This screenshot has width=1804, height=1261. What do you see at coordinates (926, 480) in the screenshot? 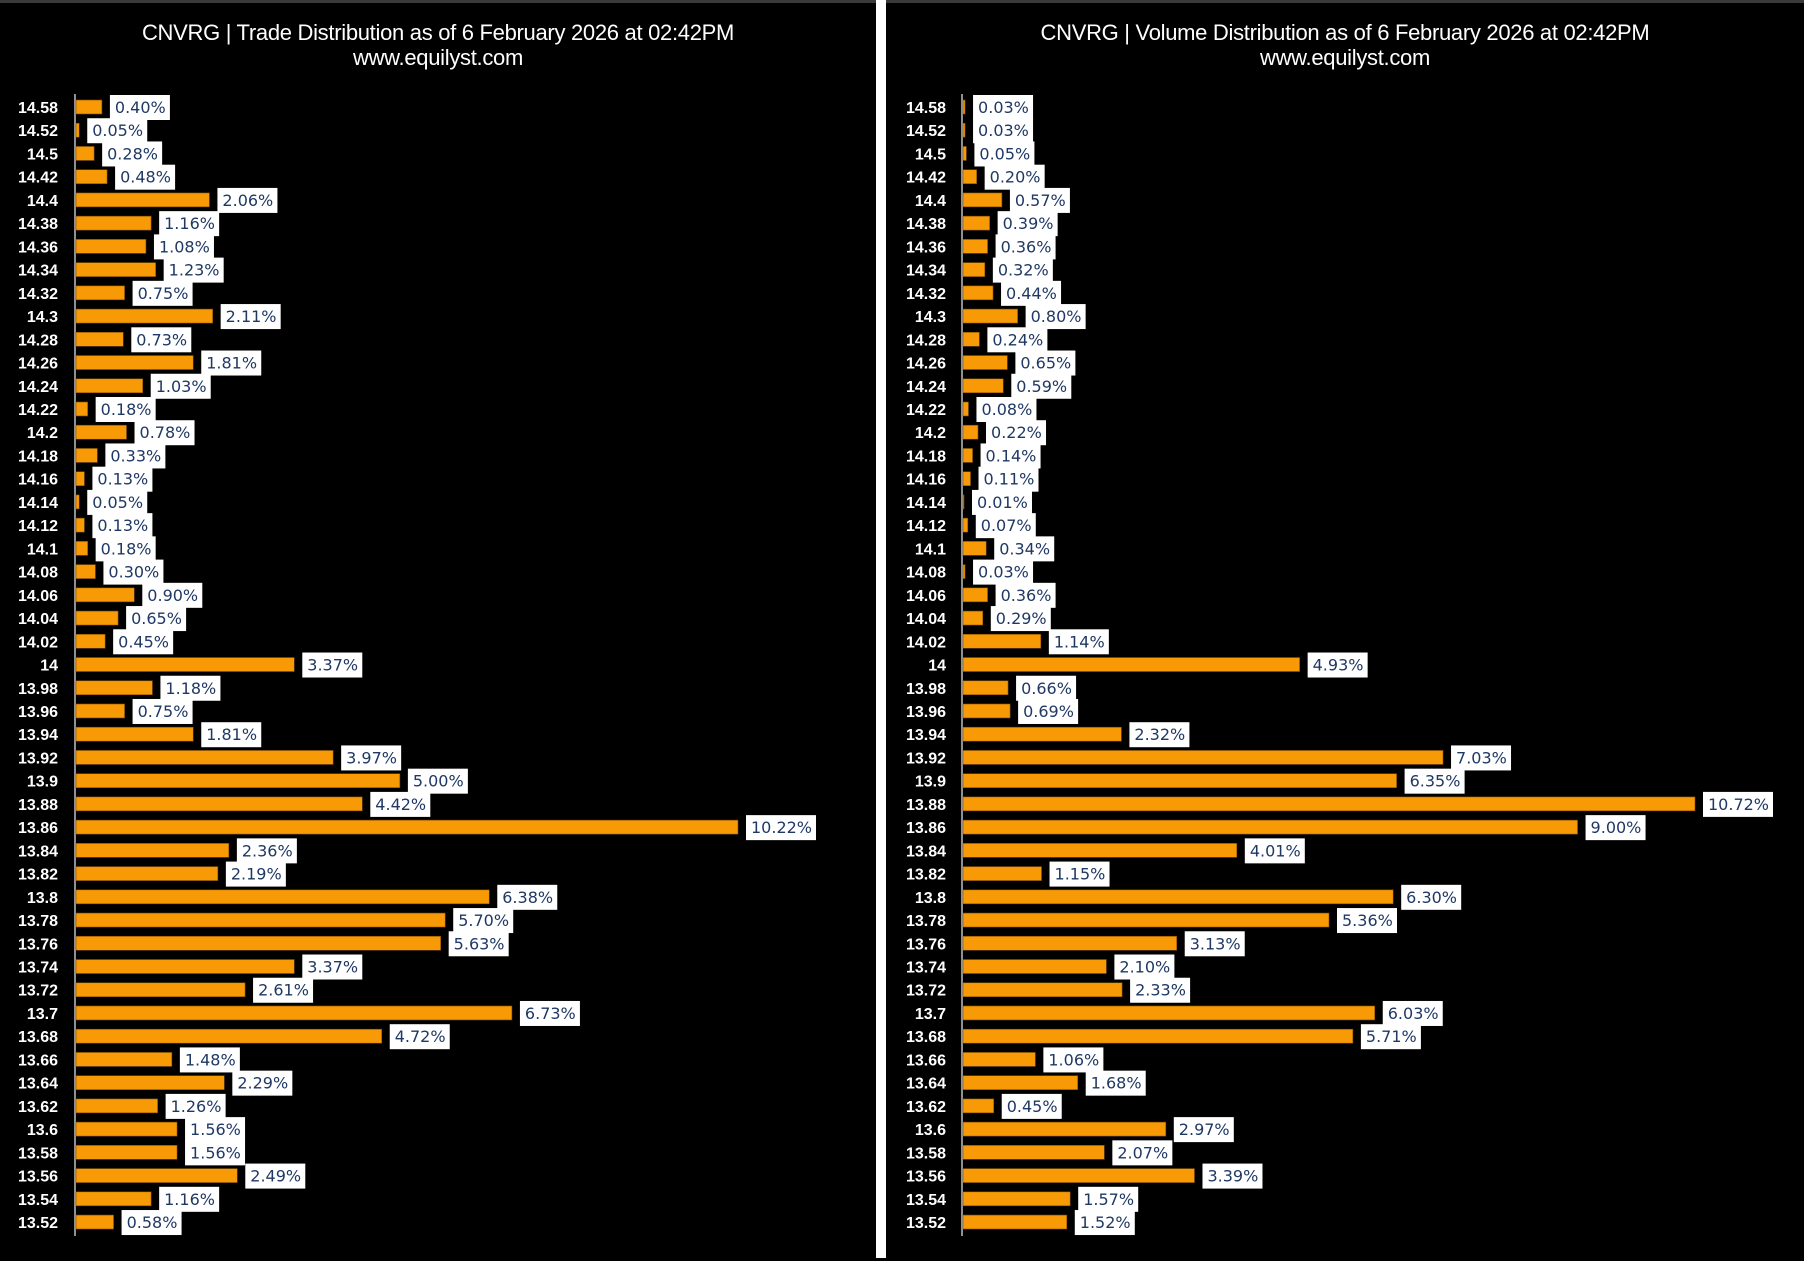
I see `price-tick-label: 14.16` at bounding box center [926, 480].